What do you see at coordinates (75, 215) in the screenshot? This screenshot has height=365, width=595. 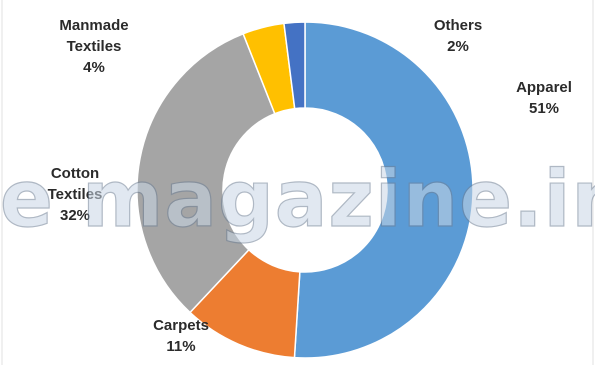 I see `slice-value-label: 32%` at bounding box center [75, 215].